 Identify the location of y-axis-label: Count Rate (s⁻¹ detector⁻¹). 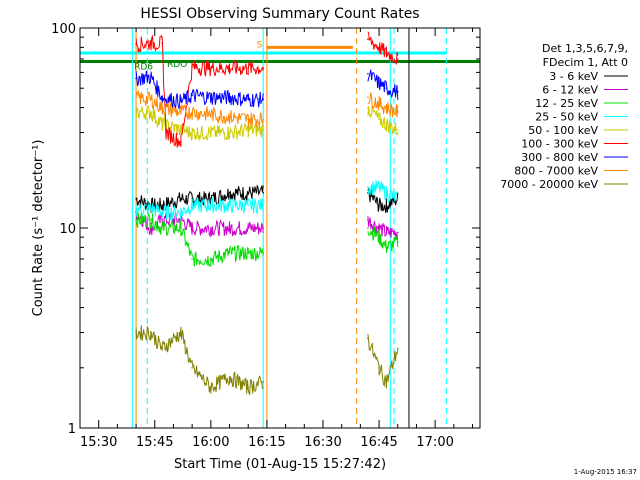
(38, 228).